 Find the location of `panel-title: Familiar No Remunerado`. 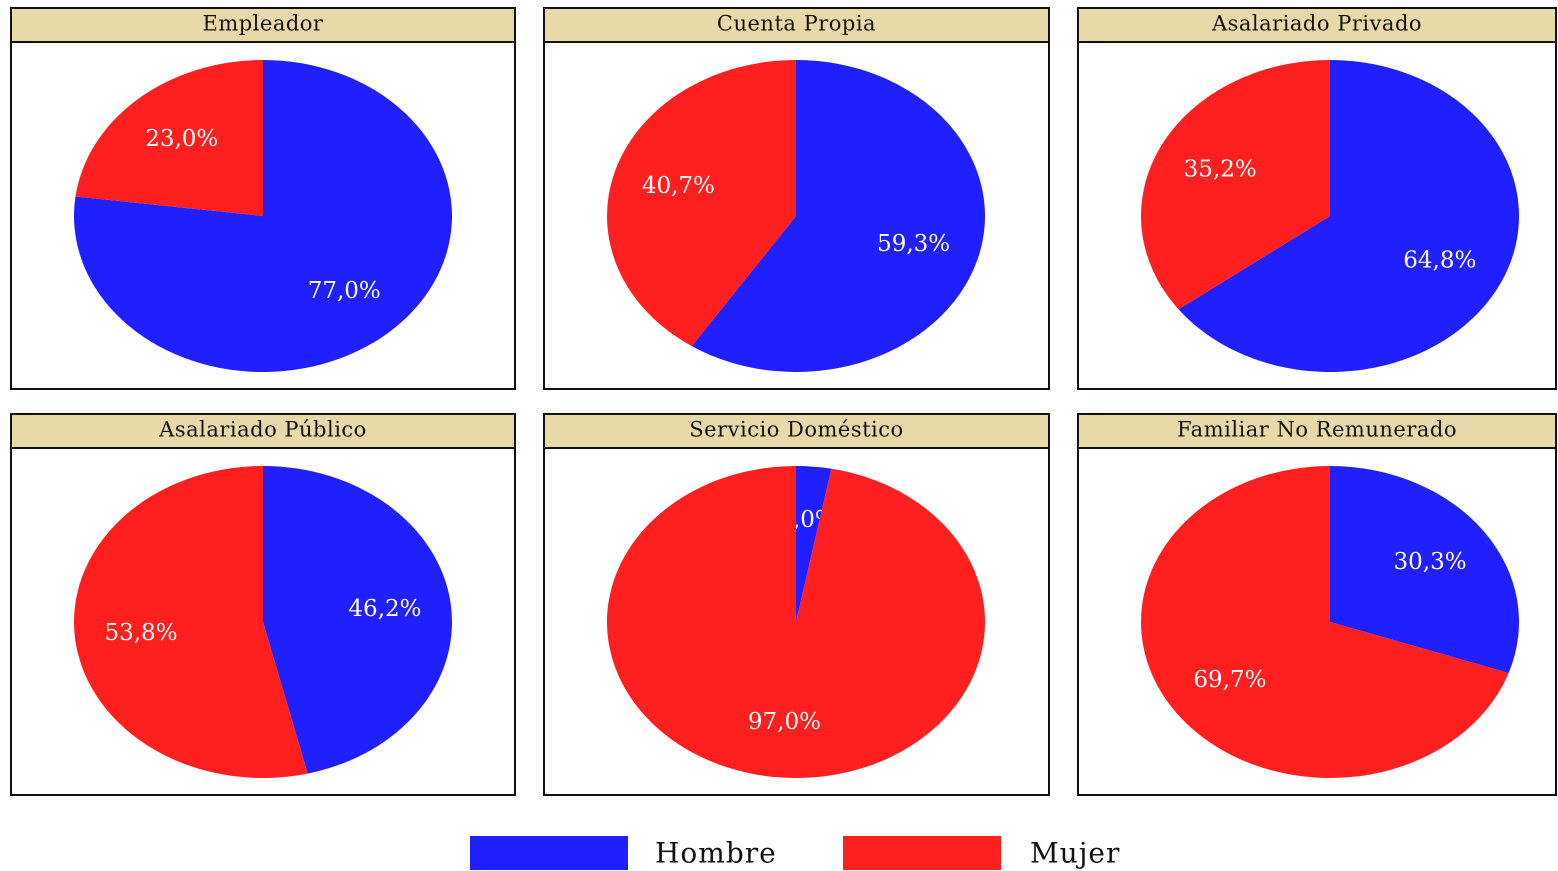

panel-title: Familiar No Remunerado is located at coordinates (1317, 430).